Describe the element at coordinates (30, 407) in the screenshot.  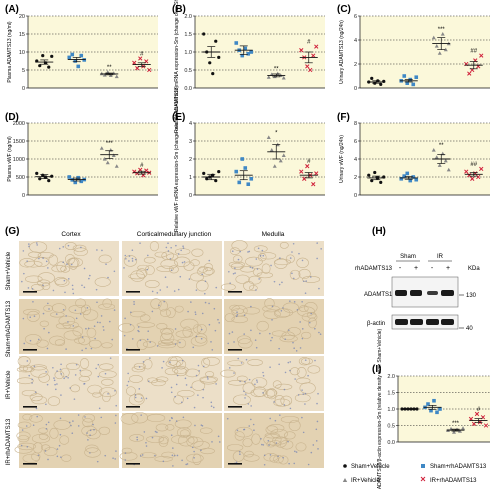
I see `scale-bar` at that location.